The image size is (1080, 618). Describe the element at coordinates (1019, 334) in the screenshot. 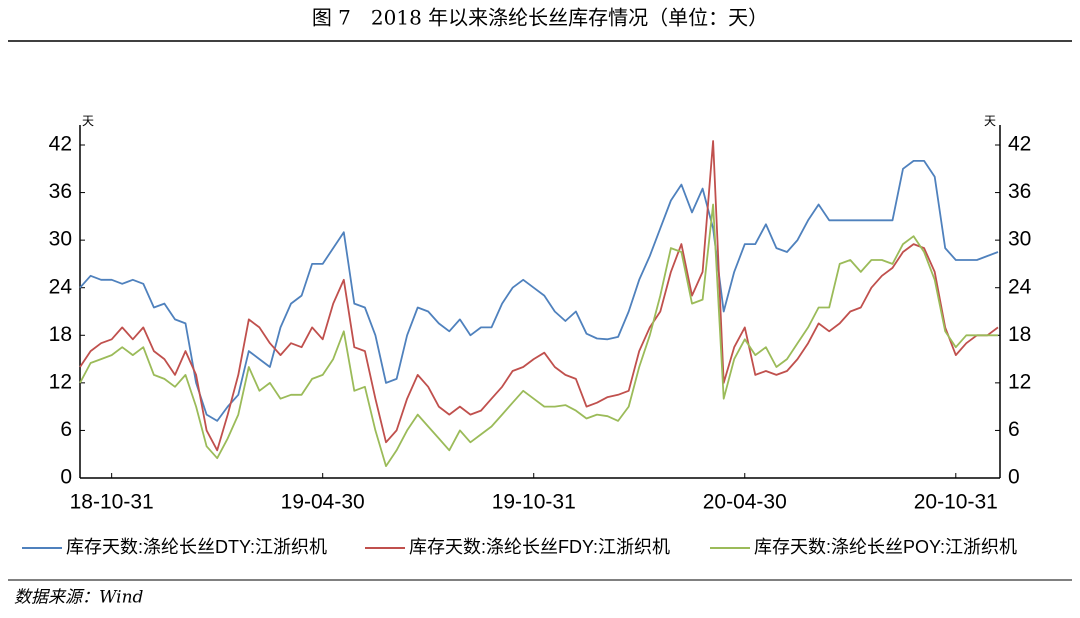

I see `y2-tick-label: 18` at that location.